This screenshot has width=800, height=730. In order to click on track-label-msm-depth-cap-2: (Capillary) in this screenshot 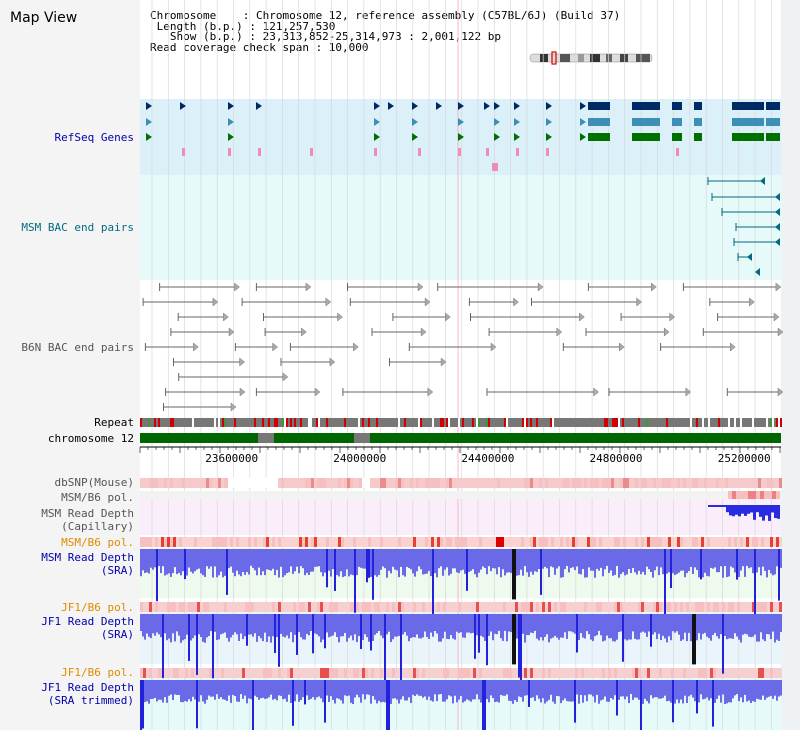, I will do `click(97, 526)`.